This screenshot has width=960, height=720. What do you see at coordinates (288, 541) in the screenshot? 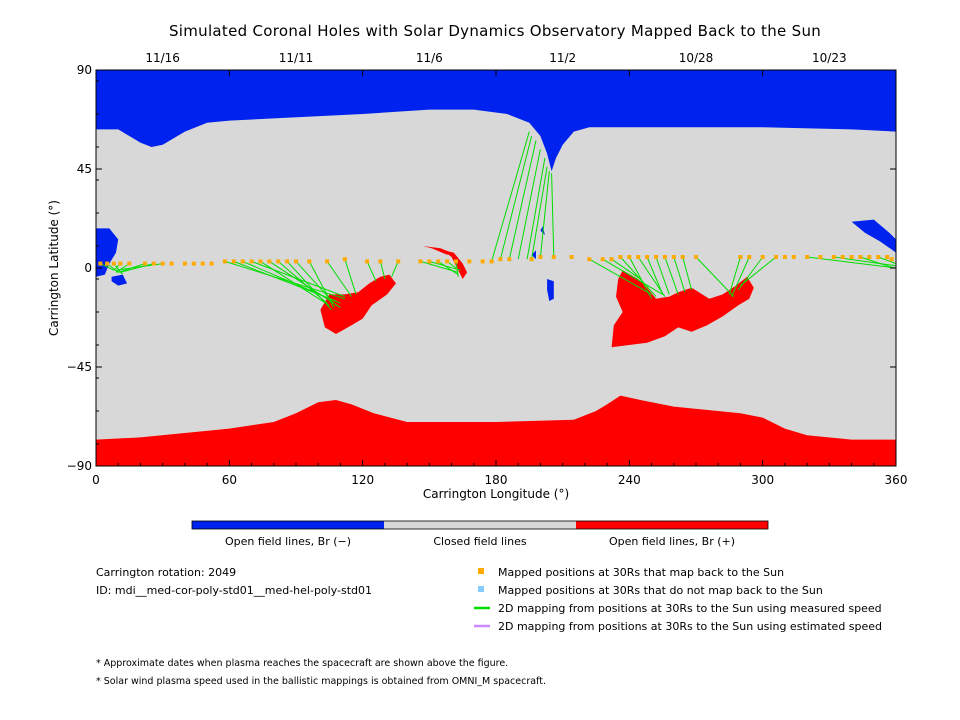
I see `colorbar-label: Open field lines, Br (−)` at bounding box center [288, 541].